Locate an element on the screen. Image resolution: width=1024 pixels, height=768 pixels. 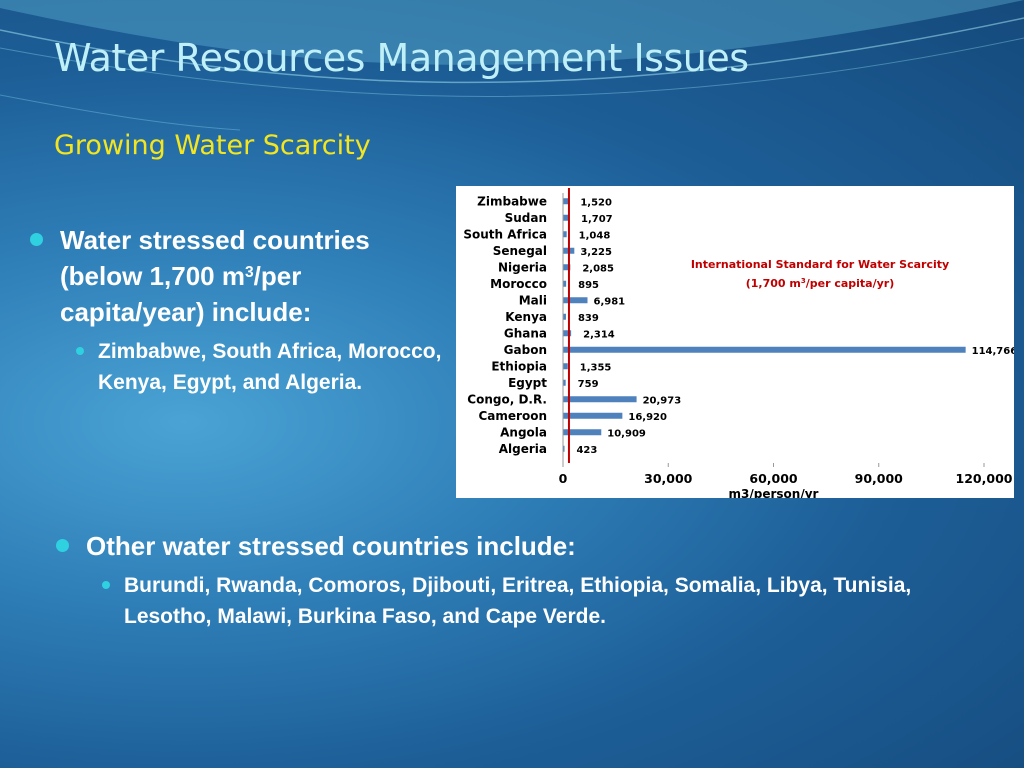
y-tick-label: Angola is located at coordinates (523, 432).